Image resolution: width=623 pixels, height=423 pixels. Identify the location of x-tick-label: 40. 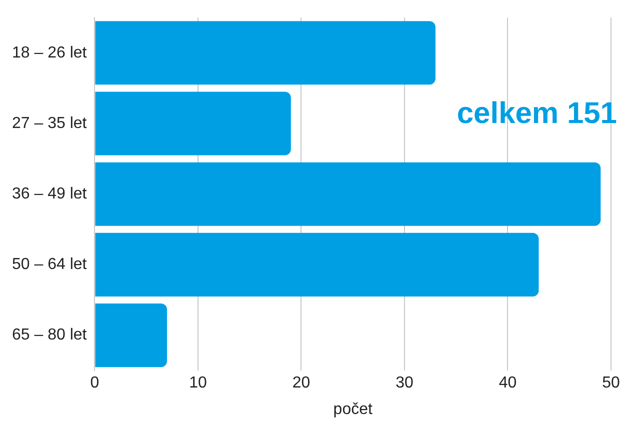
(507, 383).